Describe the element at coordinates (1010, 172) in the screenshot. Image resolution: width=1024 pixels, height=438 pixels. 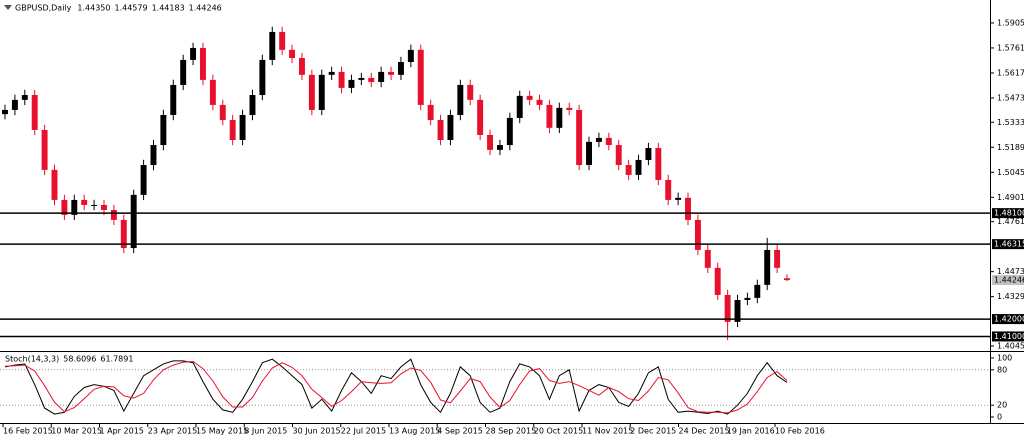
I see `y-tick-label: 1.50450` at that location.